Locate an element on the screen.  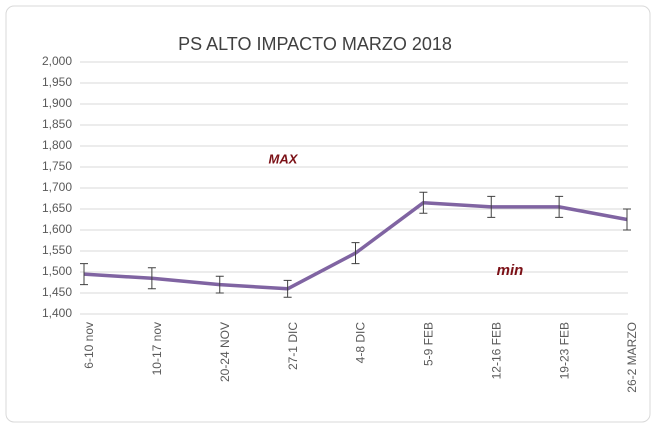
y-tick-label: 1,550 is located at coordinates (57, 250).